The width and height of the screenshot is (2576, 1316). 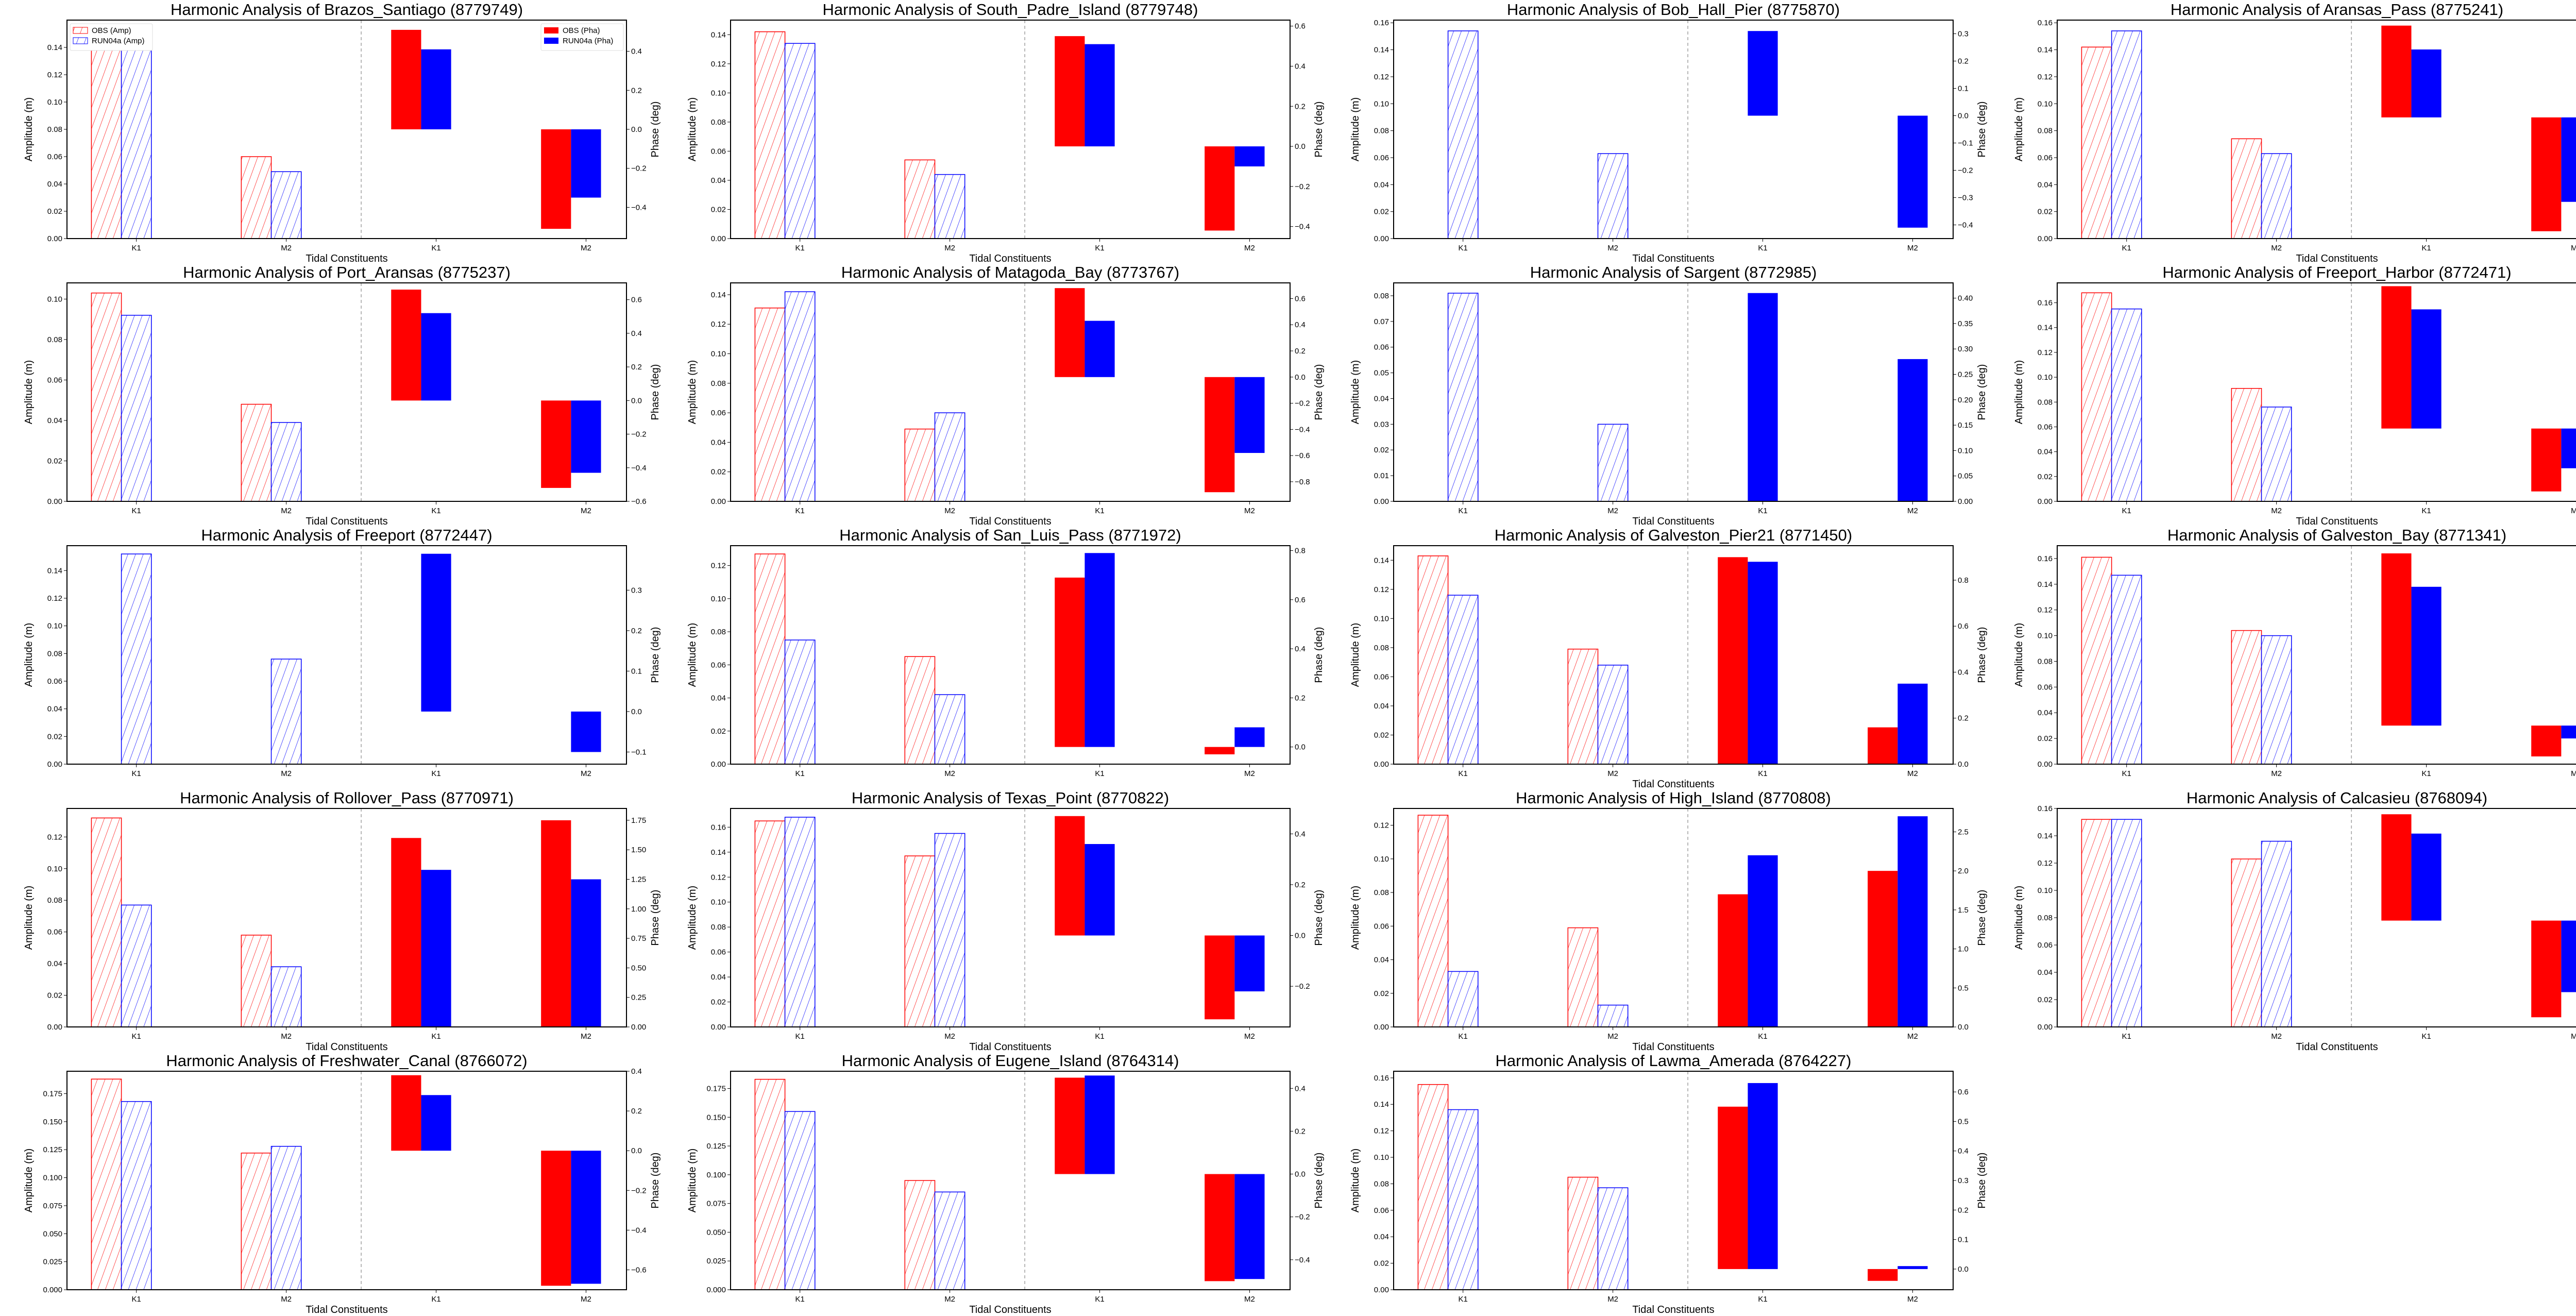 What do you see at coordinates (1300, 324) in the screenshot?
I see `y2-tick-label: 0.4` at bounding box center [1300, 324].